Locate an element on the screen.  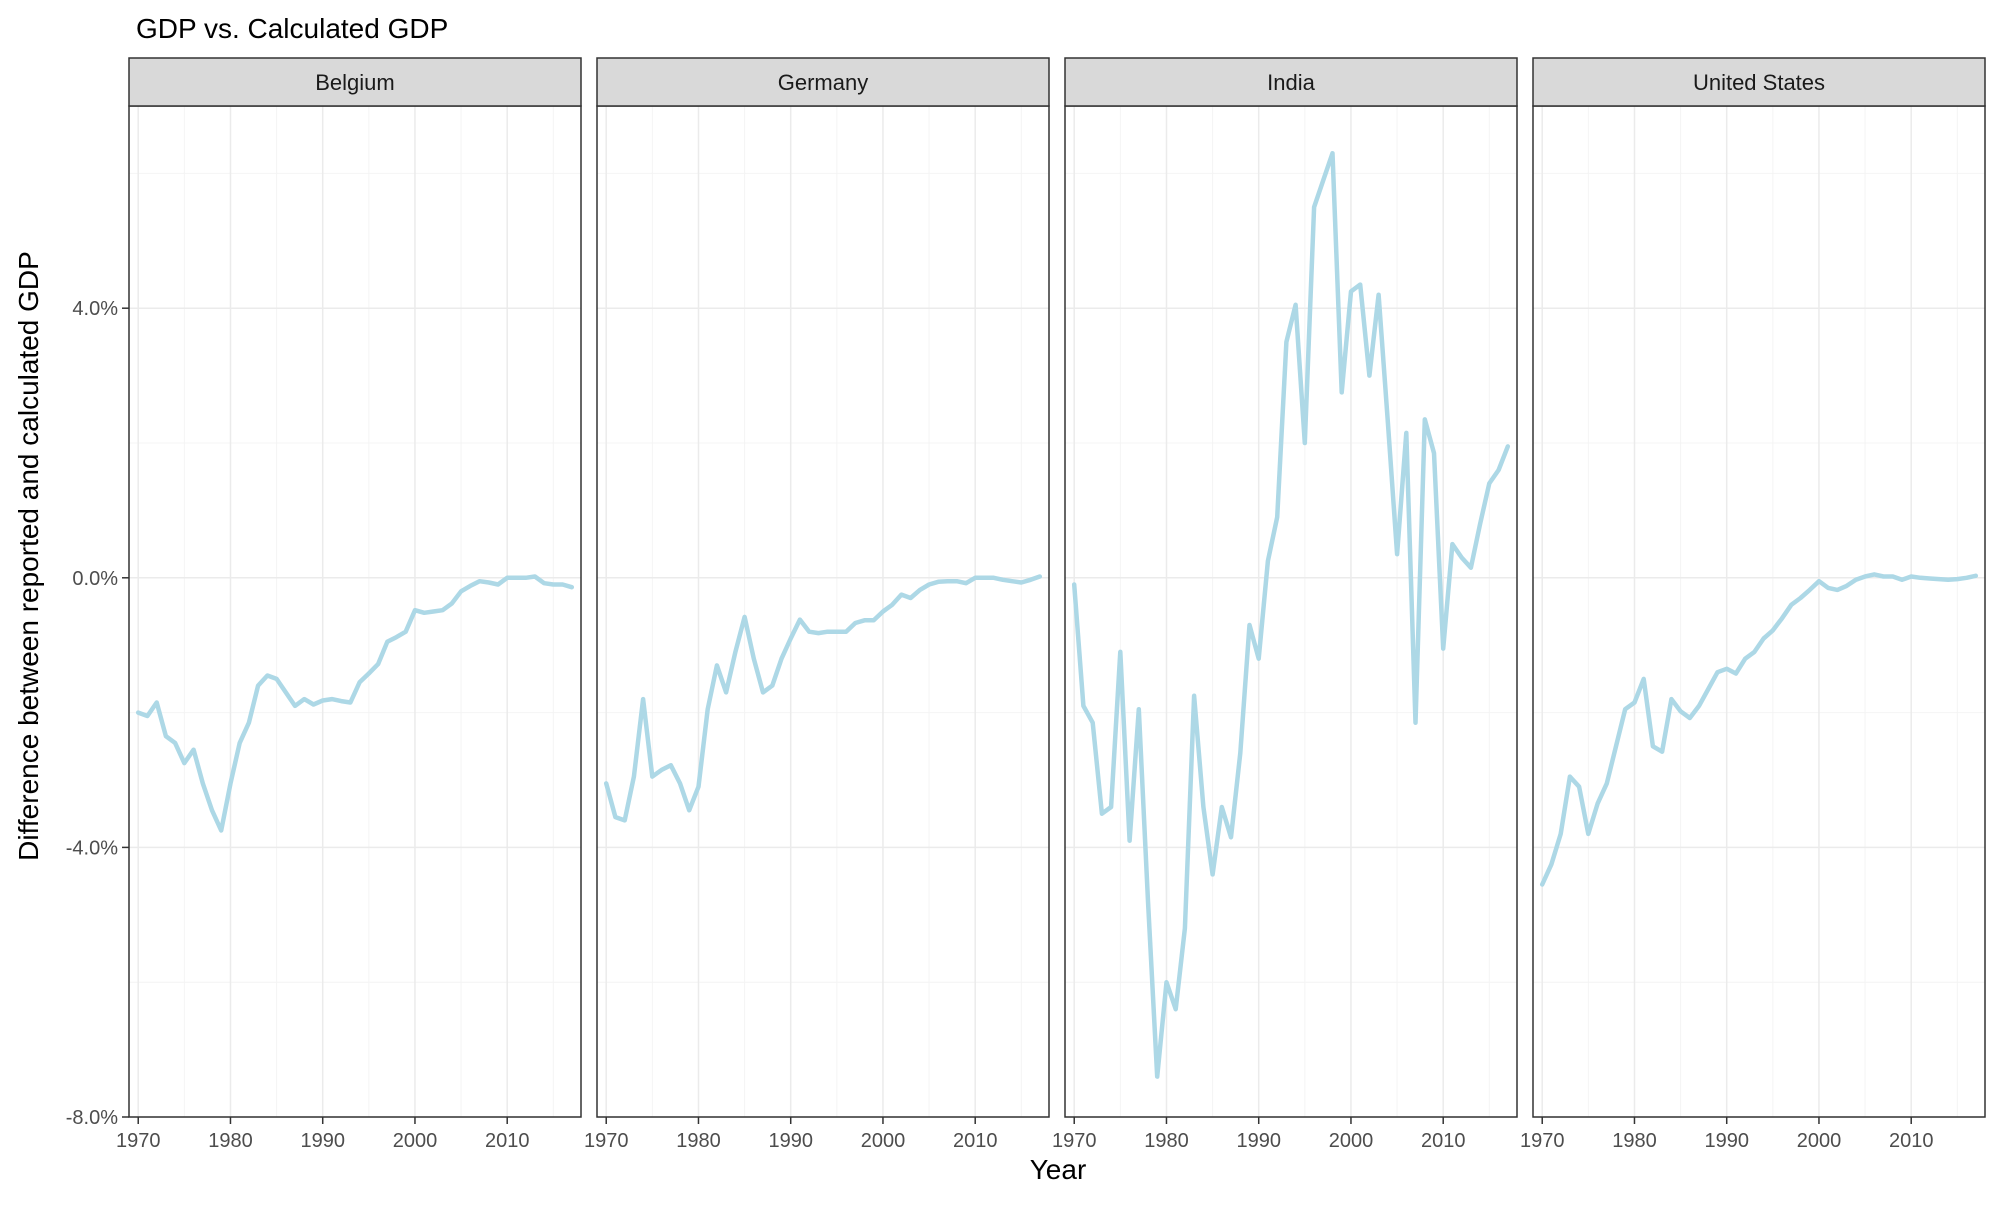
y-tick-label: 4.0% is located at coordinates (95, 309).